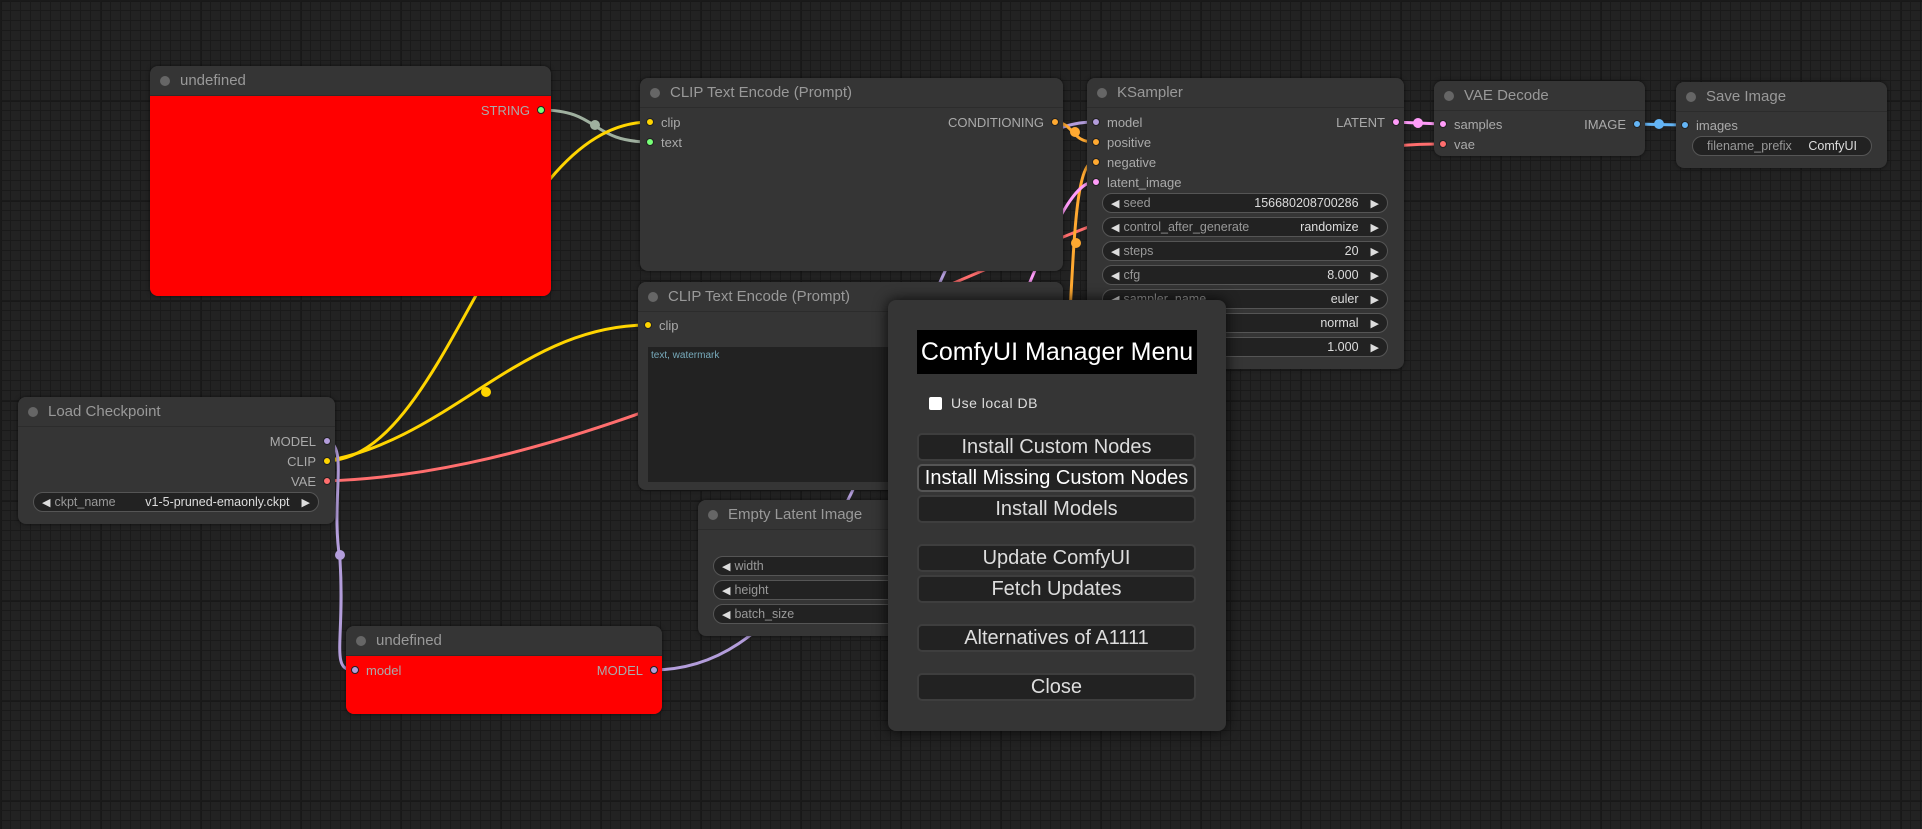 The width and height of the screenshot is (1922, 829). Describe the element at coordinates (1782, 146) in the screenshot. I see `filename-prefix-widget: filename_prefix ComfyUI` at that location.